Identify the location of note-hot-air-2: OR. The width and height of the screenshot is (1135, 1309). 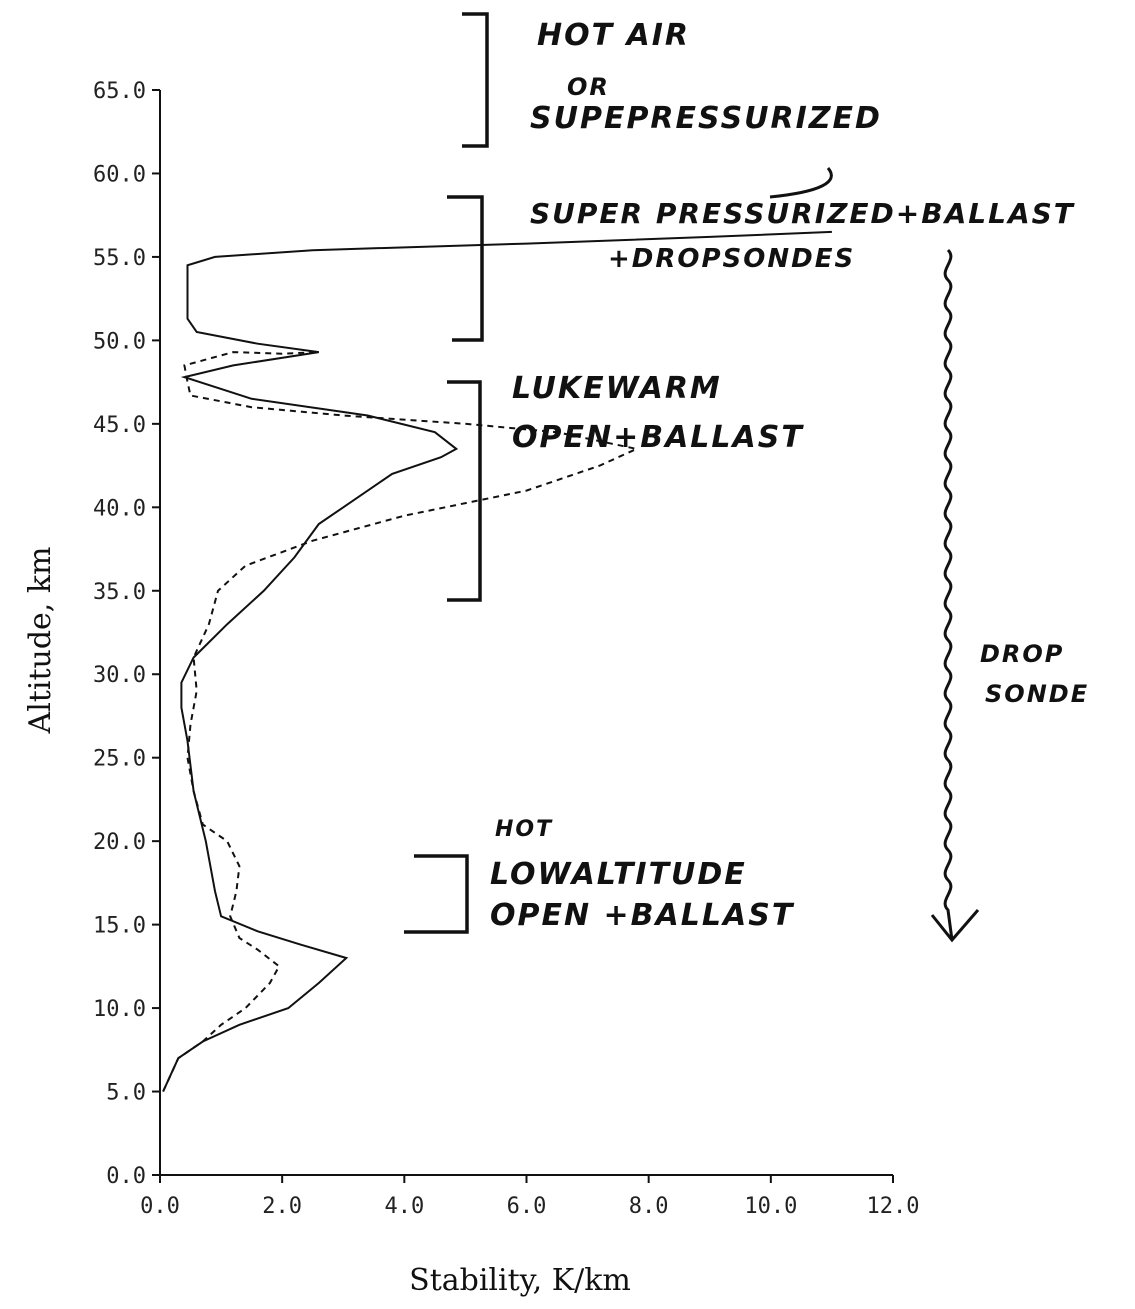
(588, 87).